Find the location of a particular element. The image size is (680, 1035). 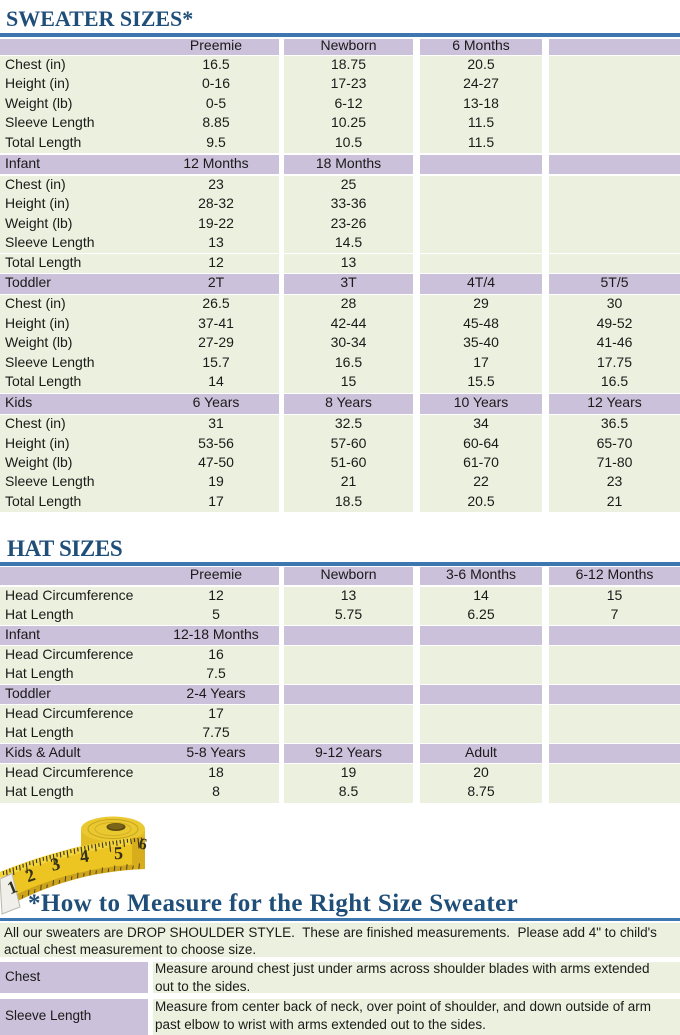

svg-text: 4 is located at coordinates (85, 856).